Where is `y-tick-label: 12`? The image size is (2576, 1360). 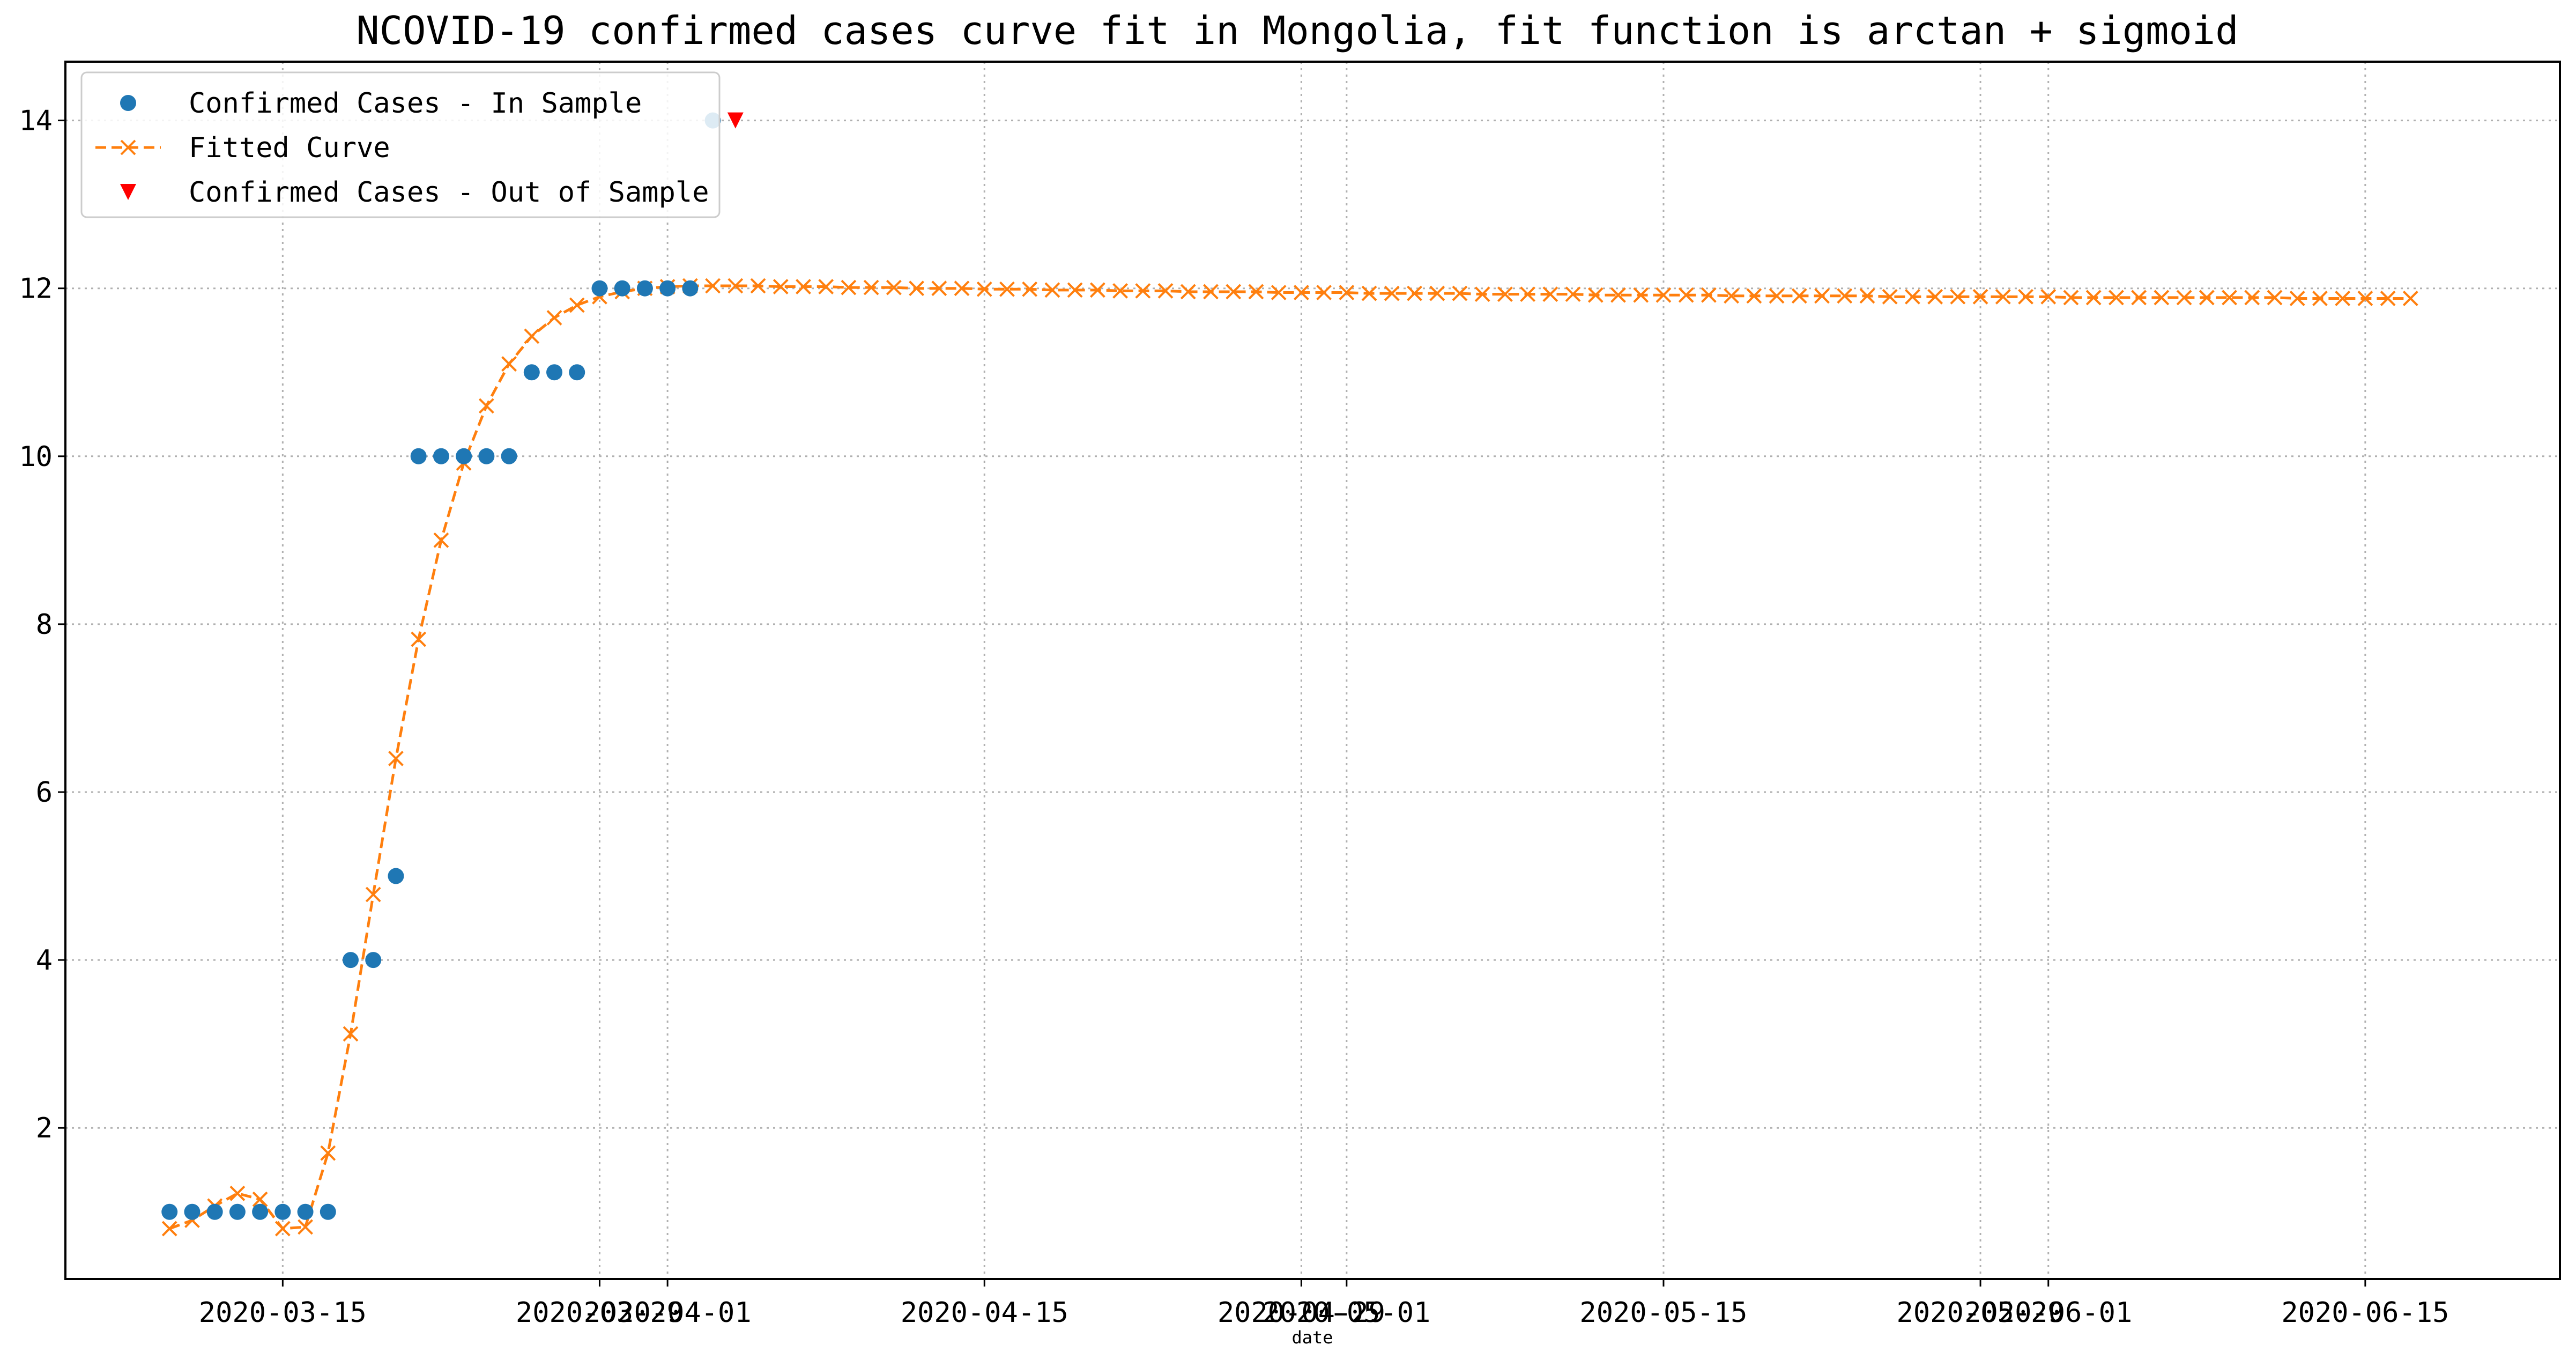 y-tick-label: 12 is located at coordinates (36, 289).